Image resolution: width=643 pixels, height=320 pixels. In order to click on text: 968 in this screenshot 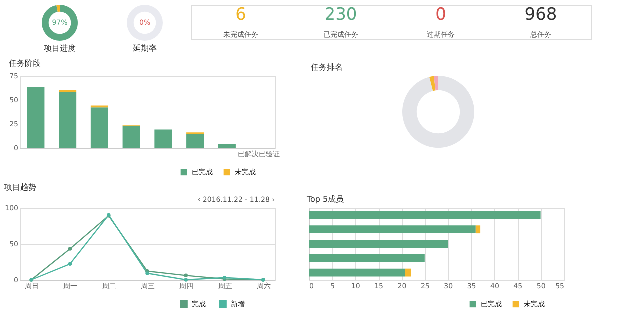, I will do `click(541, 15)`.